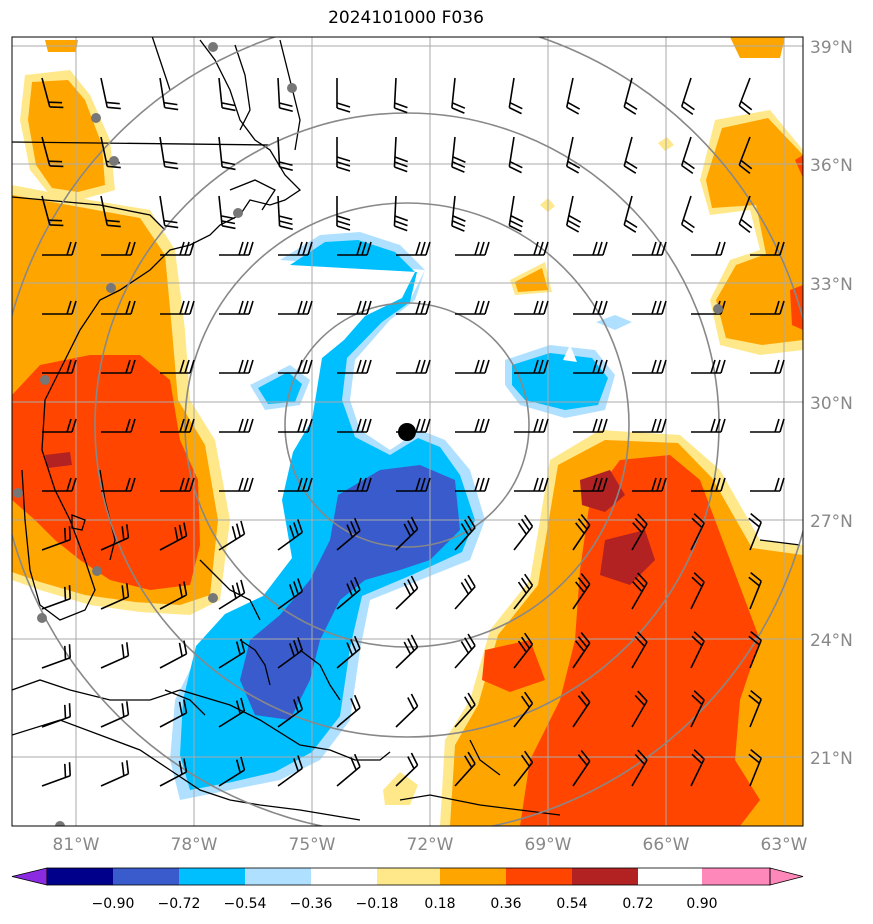 This screenshot has width=873, height=924. Describe the element at coordinates (377, 904) in the screenshot. I see `colorbar-tick: −0.18` at that location.